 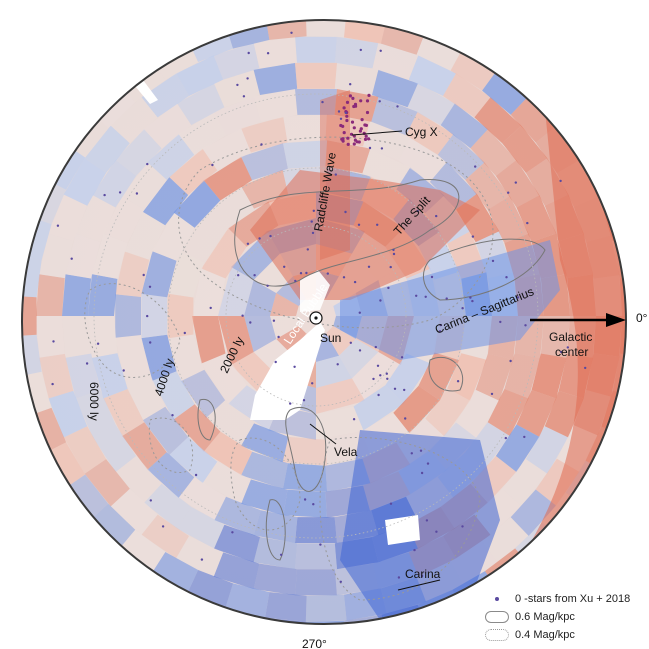 What do you see at coordinates (530, 617) in the screenshot?
I see `legend-row-solid: 0.6 Mag/kpc` at bounding box center [530, 617].